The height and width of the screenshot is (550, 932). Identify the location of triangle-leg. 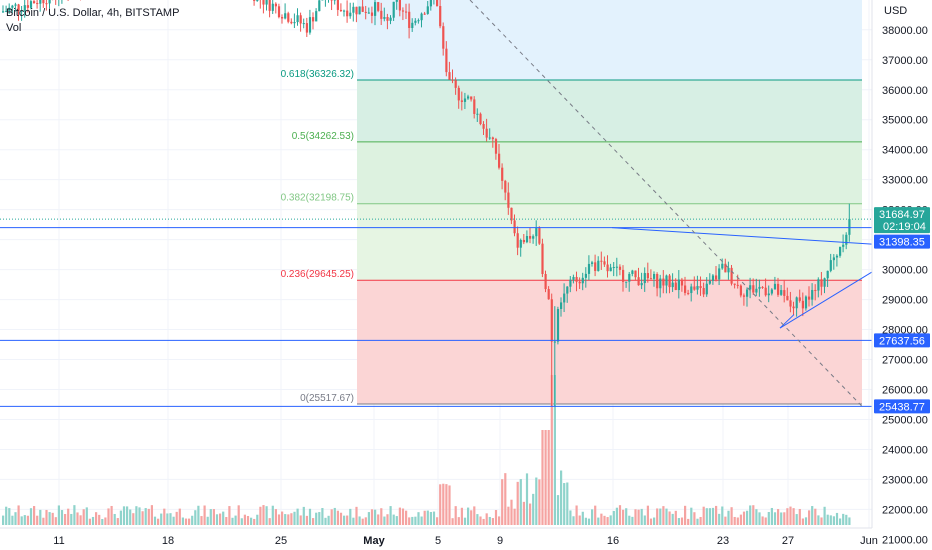
(787, 321).